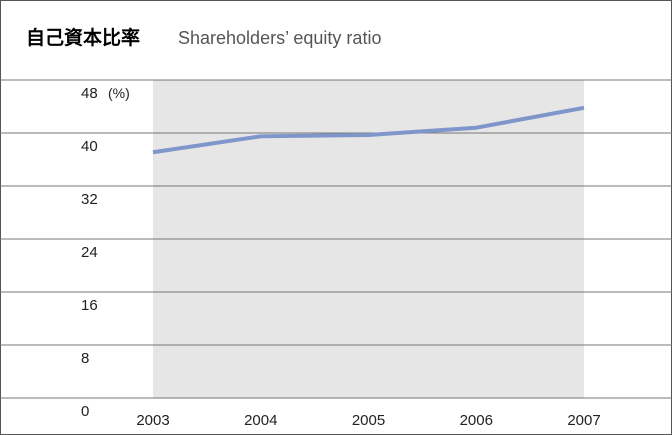  What do you see at coordinates (89, 305) in the screenshot?
I see `y-tick-label: 16` at bounding box center [89, 305].